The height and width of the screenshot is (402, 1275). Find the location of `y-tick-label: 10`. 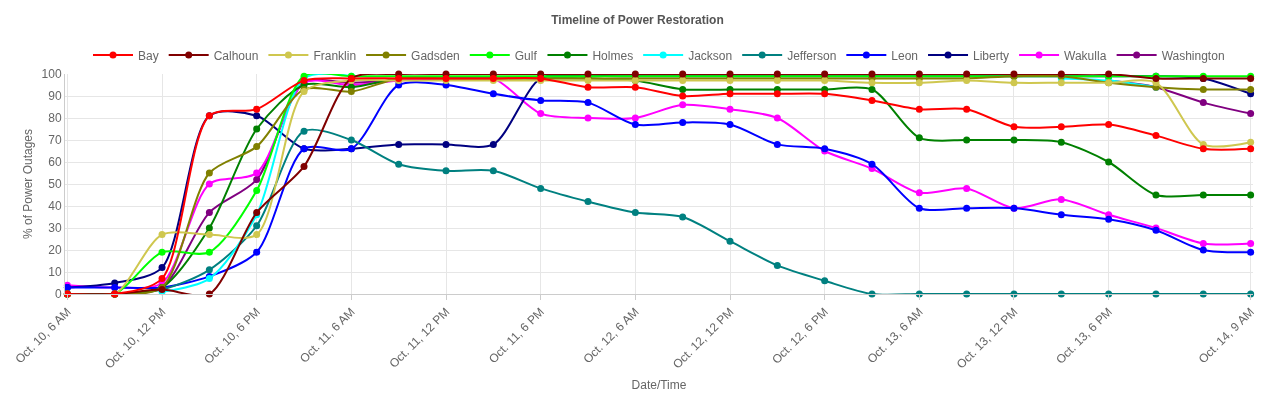

y-tick-label: 10 is located at coordinates (55, 272).